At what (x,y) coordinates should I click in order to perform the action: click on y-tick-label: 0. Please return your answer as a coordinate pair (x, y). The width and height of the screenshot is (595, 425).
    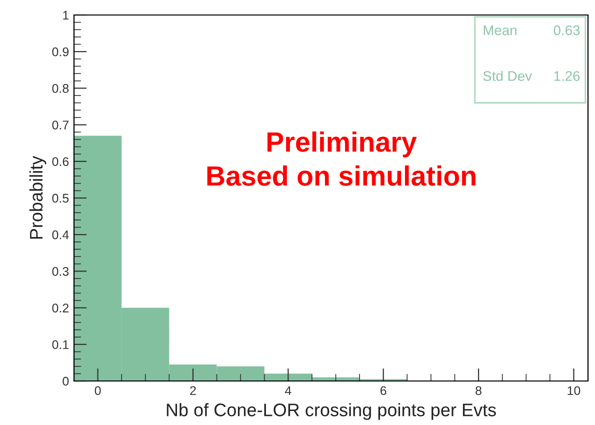
    Looking at the image, I should click on (65, 381).